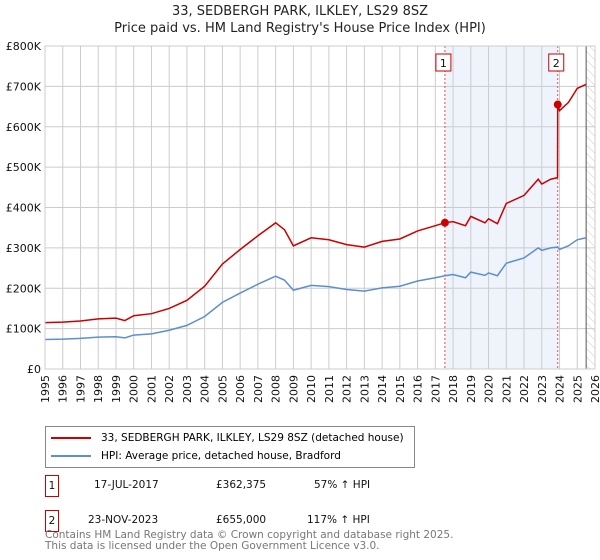  What do you see at coordinates (116, 389) in the screenshot?
I see `x-tick-label: 1999` at bounding box center [116, 389].